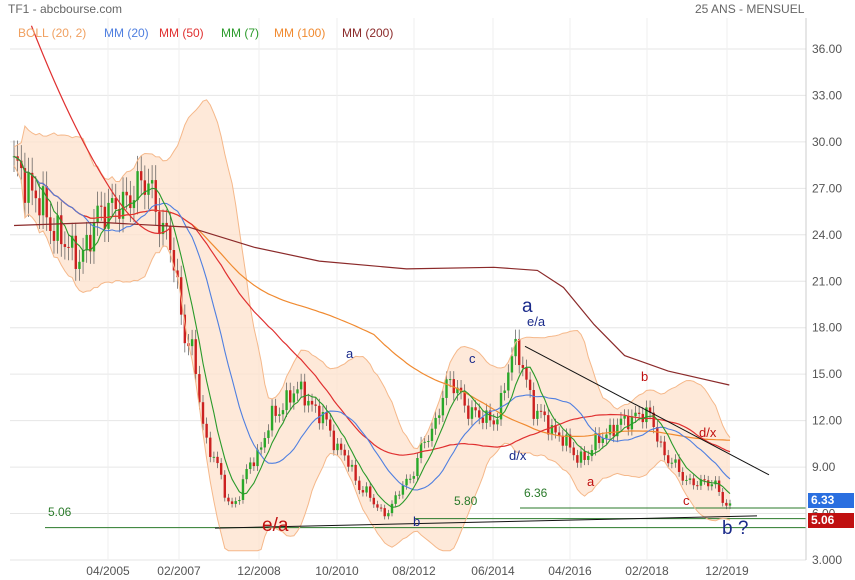  I want to click on wave-label: 5.06, so click(60, 512).